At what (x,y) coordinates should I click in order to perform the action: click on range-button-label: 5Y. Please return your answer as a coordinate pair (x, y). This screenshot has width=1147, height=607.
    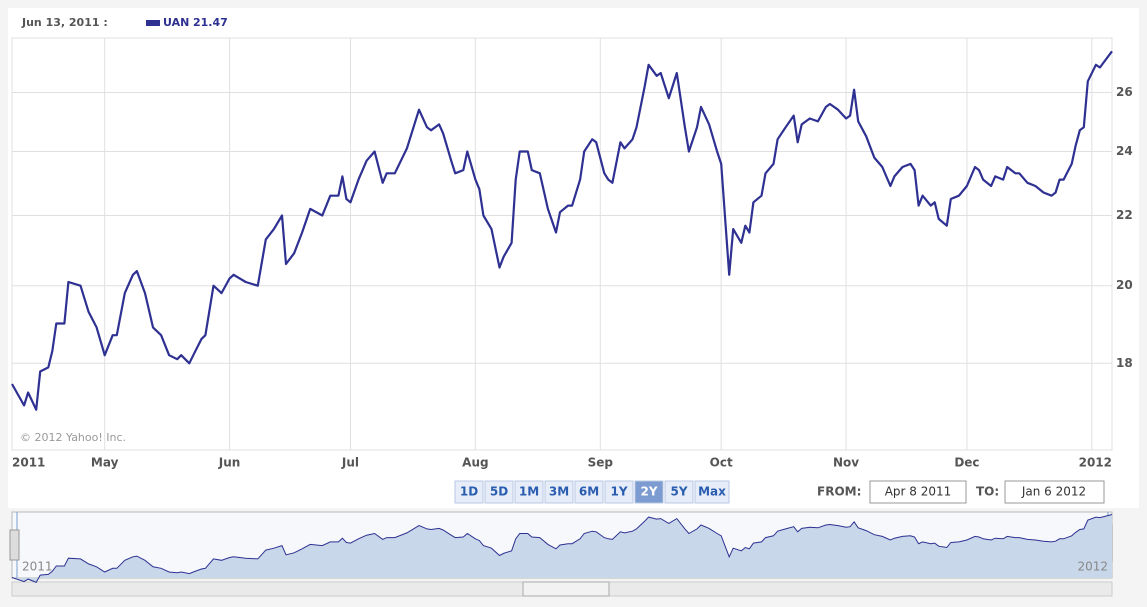
    Looking at the image, I should click on (678, 492).